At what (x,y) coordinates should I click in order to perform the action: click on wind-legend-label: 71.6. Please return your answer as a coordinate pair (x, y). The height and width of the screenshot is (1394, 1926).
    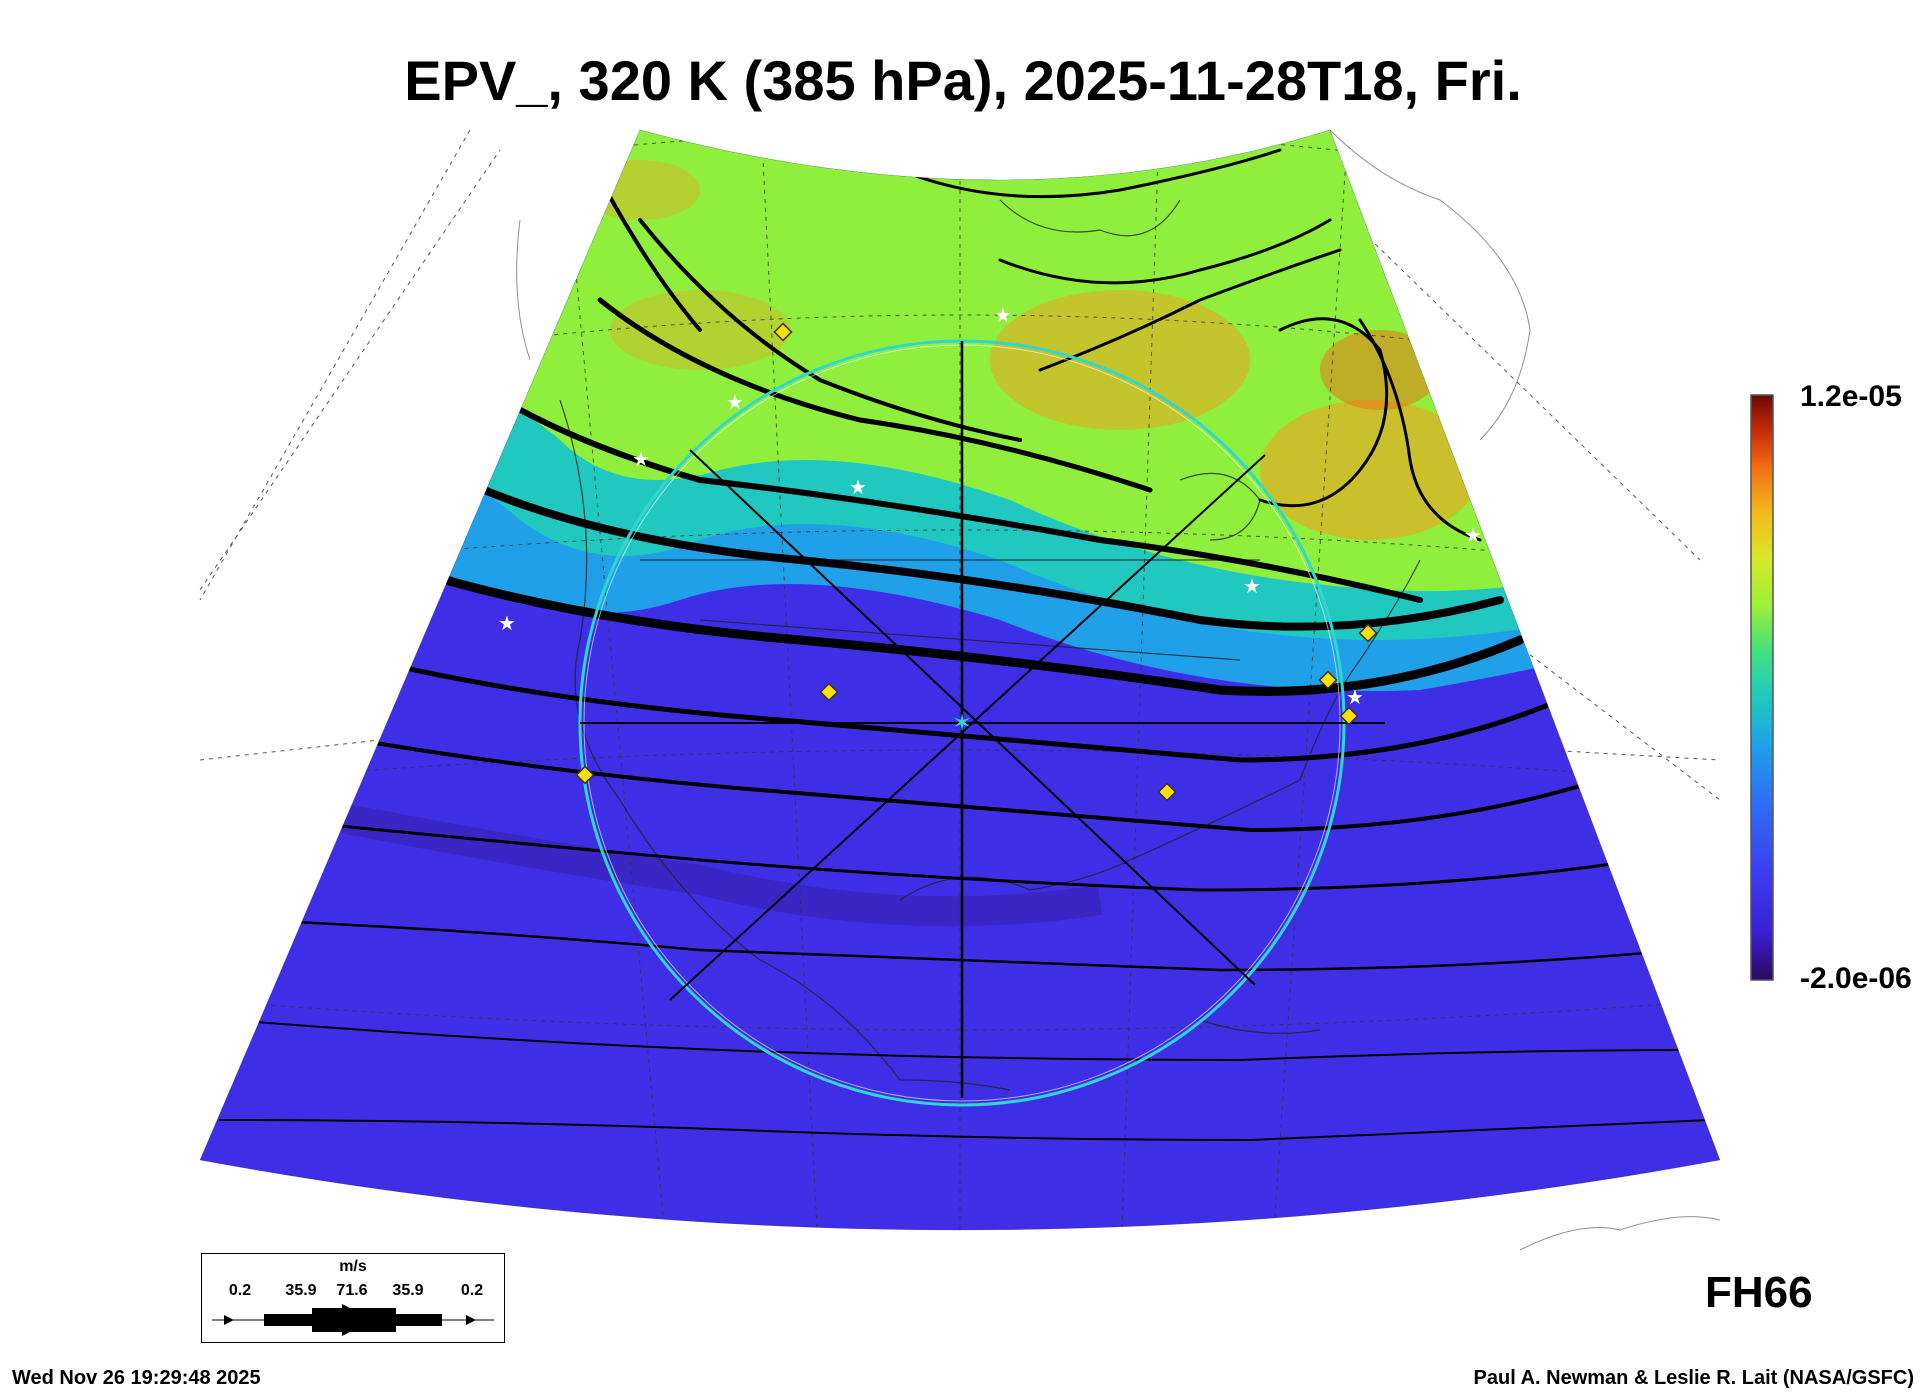
    Looking at the image, I should click on (352, 1290).